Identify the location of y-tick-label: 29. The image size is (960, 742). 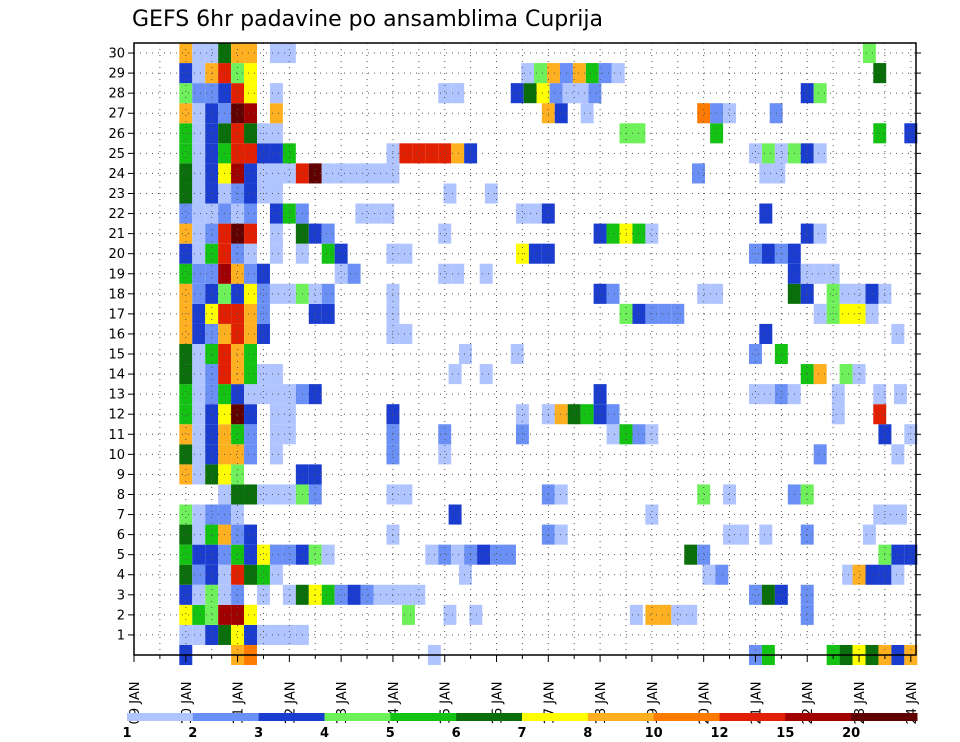
(116, 74).